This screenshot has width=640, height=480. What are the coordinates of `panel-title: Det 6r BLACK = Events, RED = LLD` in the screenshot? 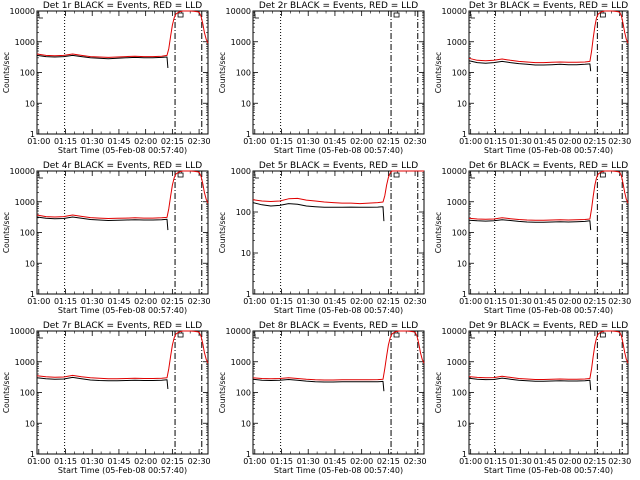 It's located at (548, 166).